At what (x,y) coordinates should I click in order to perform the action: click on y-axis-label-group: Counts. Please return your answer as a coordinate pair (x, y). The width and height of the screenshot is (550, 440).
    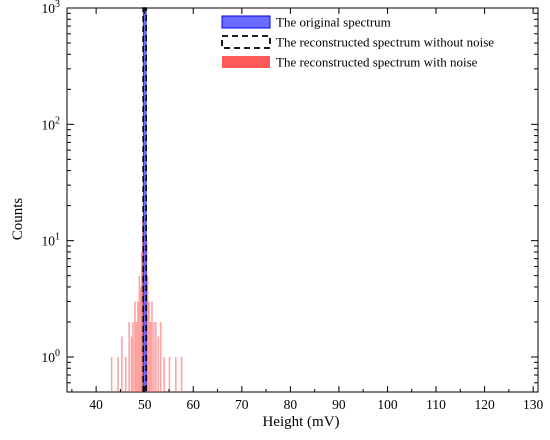
    Looking at the image, I should click on (18, 219).